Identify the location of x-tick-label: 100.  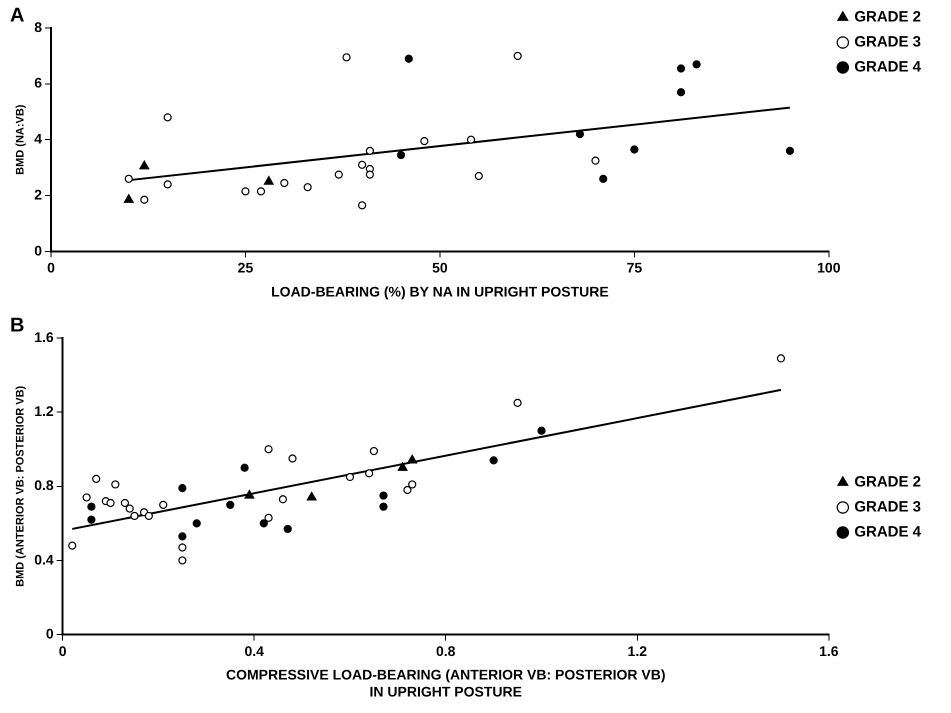
(829, 268).